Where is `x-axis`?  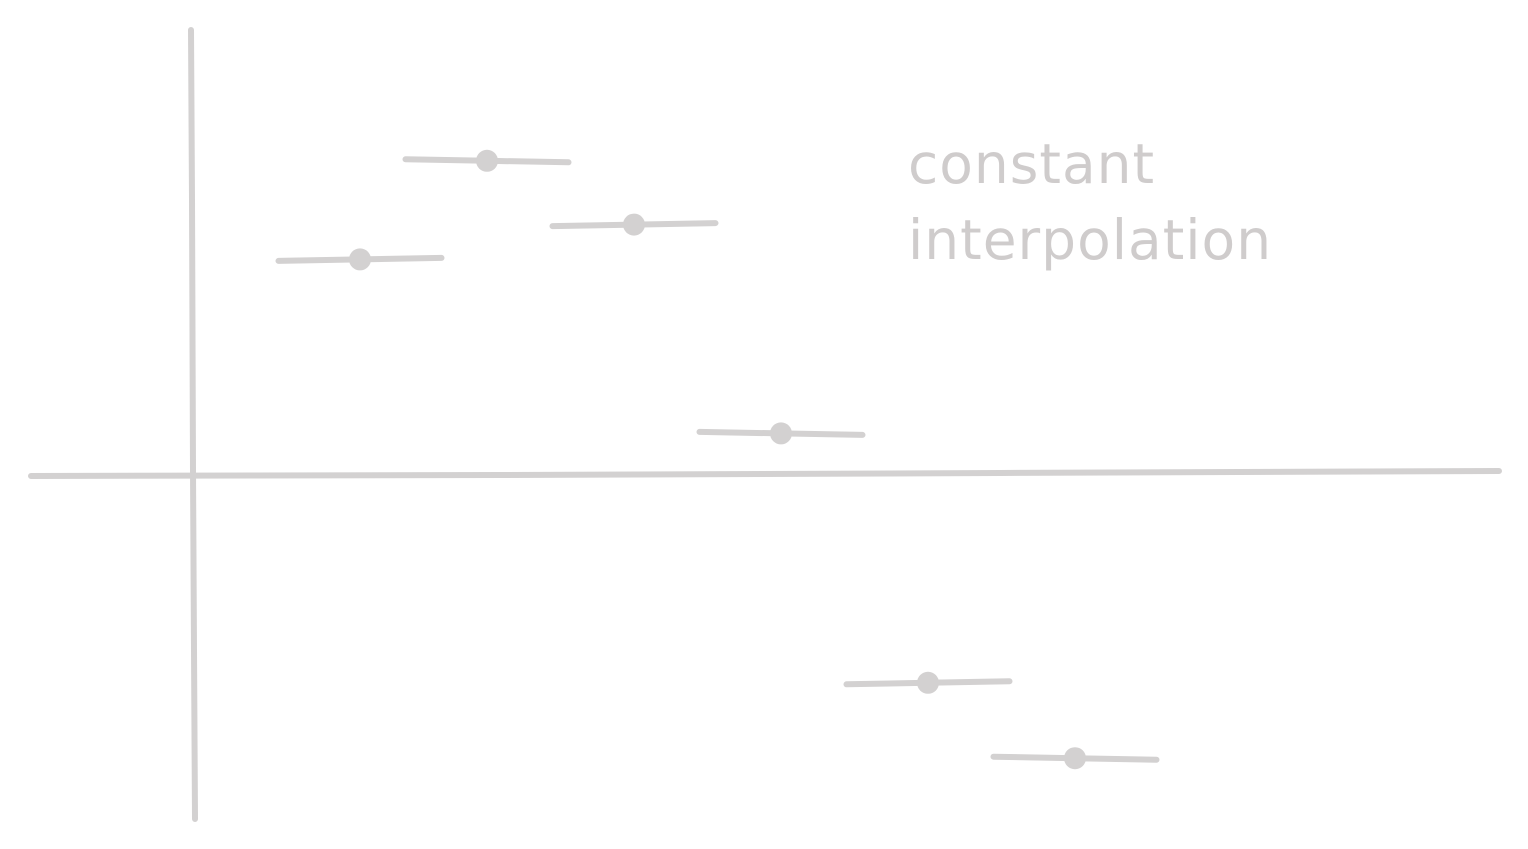 x-axis is located at coordinates (765, 473).